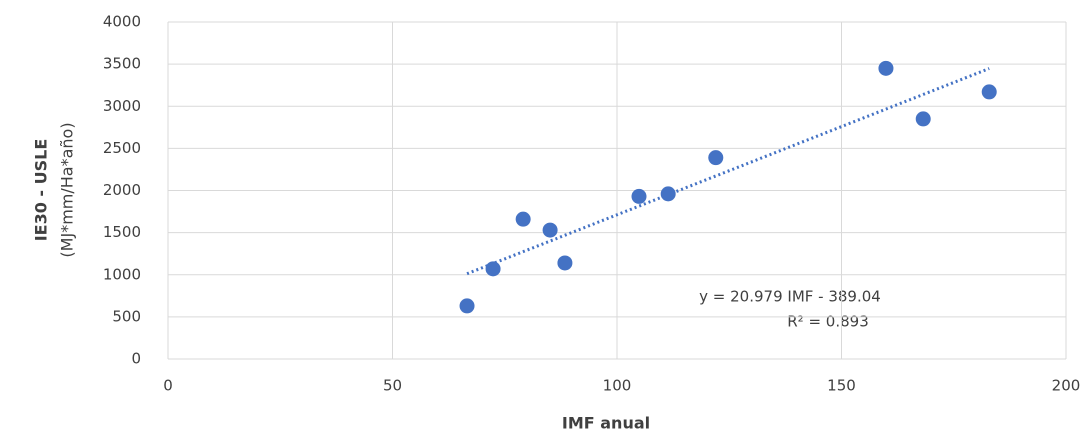 This screenshot has width=1084, height=434. Describe the element at coordinates (841, 386) in the screenshot. I see `x-tick-label: 150` at that location.